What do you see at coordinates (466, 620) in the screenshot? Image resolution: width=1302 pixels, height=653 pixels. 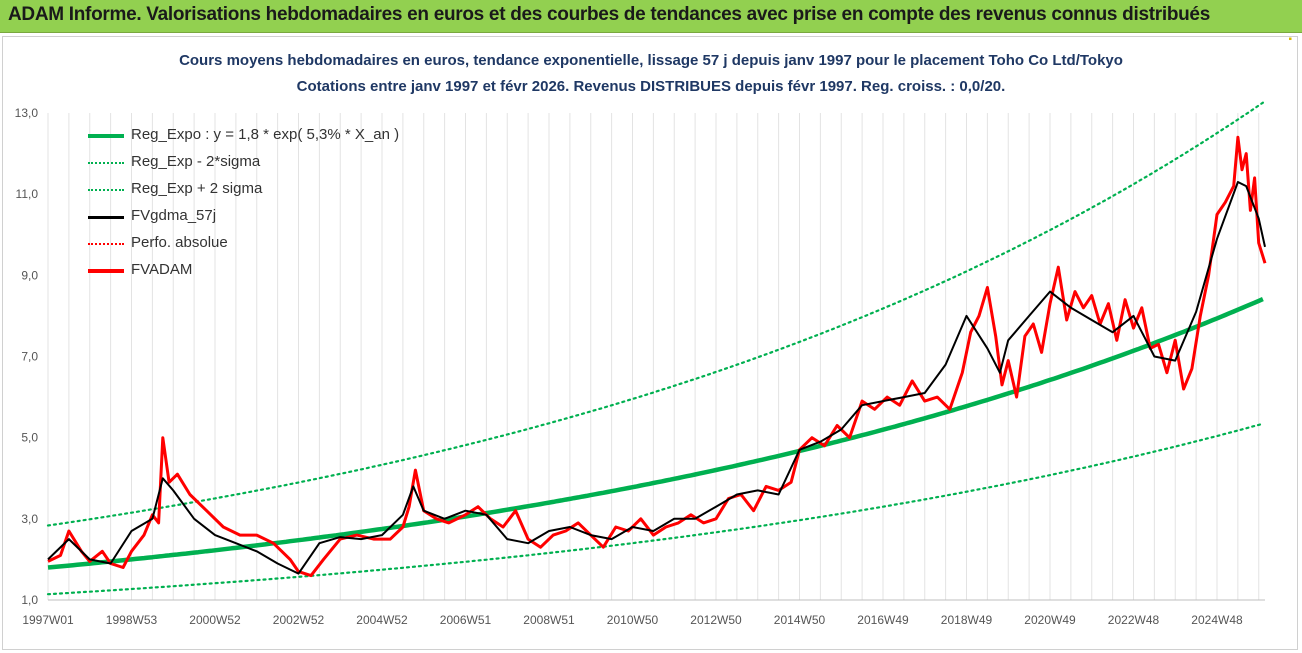 I see `x-tick-label: 2006W51` at bounding box center [466, 620].